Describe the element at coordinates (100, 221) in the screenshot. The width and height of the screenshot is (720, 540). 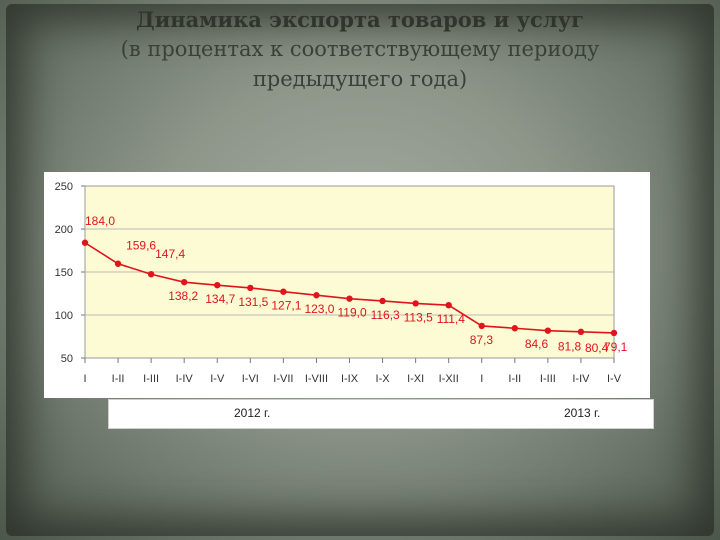
I see `data-label: 184,0` at that location.